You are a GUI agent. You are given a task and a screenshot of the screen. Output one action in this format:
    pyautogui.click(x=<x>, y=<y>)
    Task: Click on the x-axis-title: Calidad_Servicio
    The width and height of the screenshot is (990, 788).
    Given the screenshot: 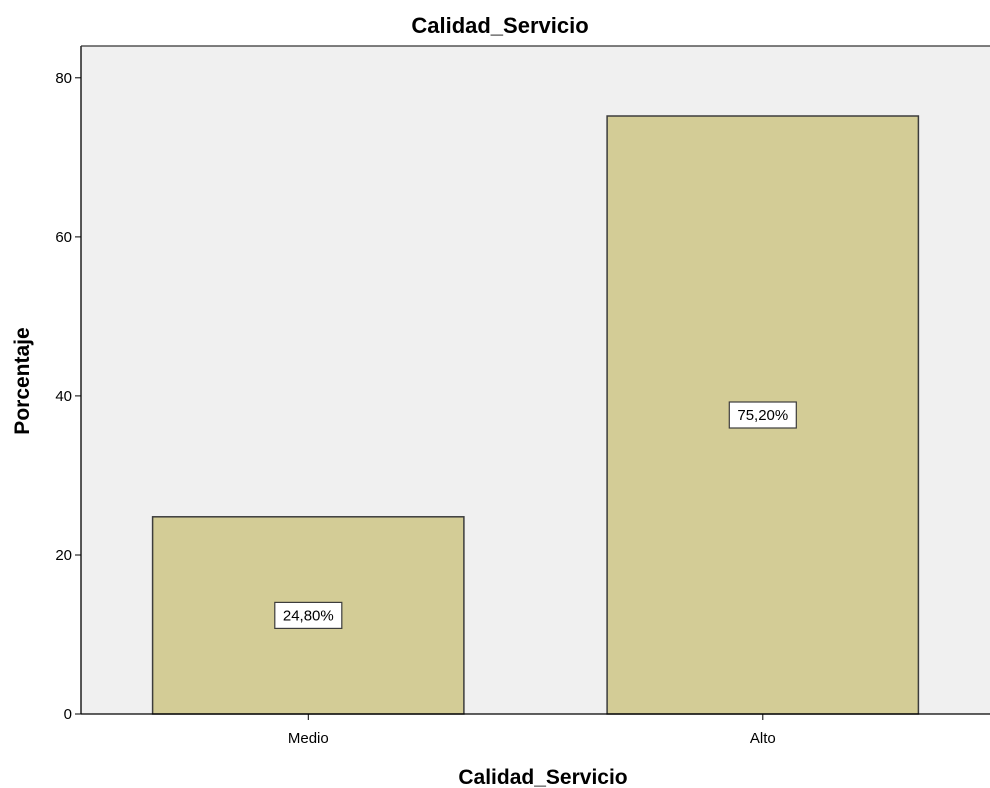 What is the action you would take?
    pyautogui.click(x=542, y=777)
    